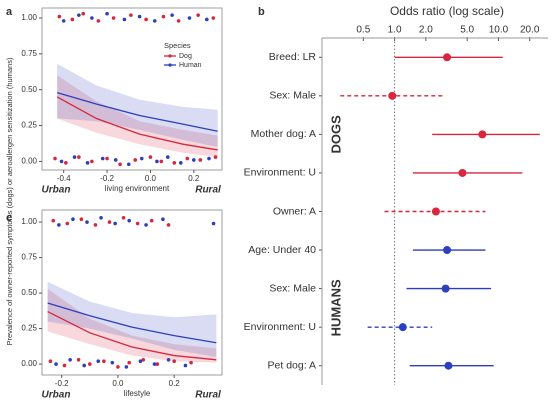 The width and height of the screenshot is (553, 414). What do you see at coordinates (175, 383) in the screenshot?
I see `x-tick-label: 0.2` at bounding box center [175, 383].